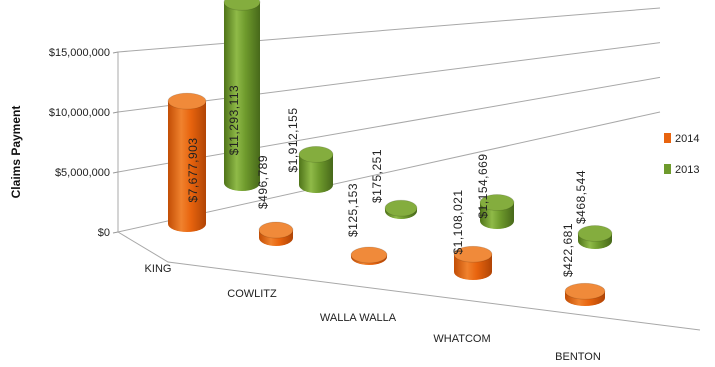  I want to click on bar-2014-king, so click(187, 162).